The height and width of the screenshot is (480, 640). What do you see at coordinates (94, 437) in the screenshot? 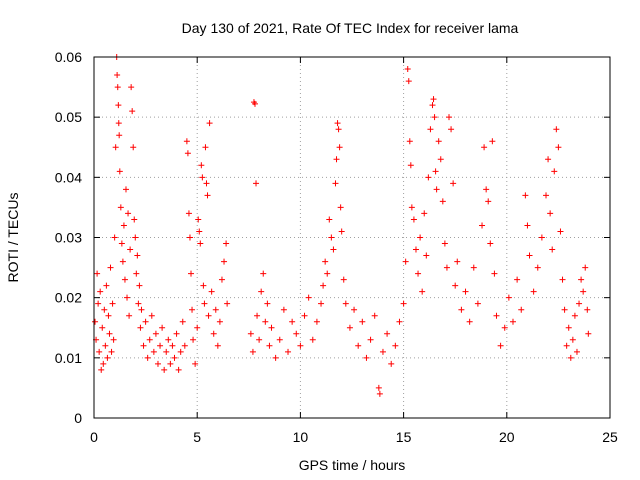
I see `x-tick-label: 0` at bounding box center [94, 437].